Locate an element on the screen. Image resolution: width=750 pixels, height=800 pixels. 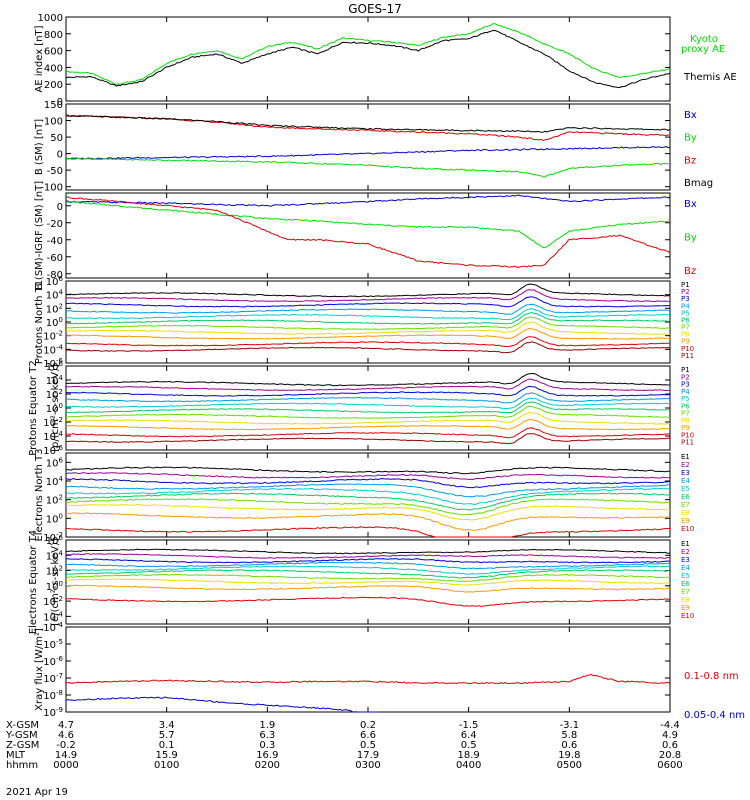
legend-item: Bmag is located at coordinates (698, 183).